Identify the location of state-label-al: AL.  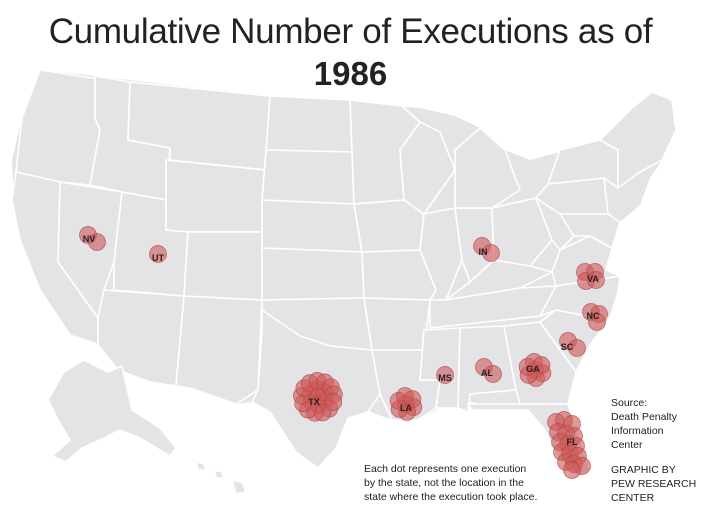
(487, 373).